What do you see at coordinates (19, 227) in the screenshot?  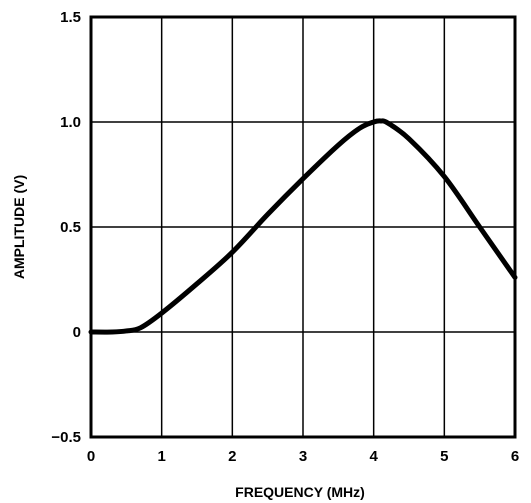 I see `y-axis-title: AMPLITUDE (V)` at bounding box center [19, 227].